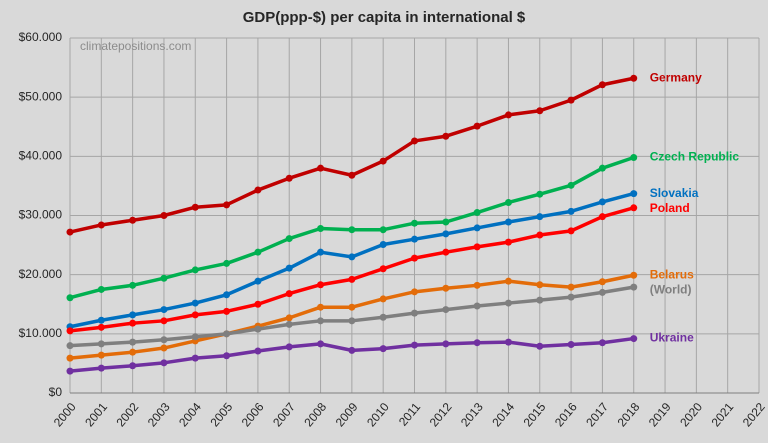 The height and width of the screenshot is (443, 768). Describe the element at coordinates (695, 157) in the screenshot. I see `legend-label: Czech Republic` at that location.